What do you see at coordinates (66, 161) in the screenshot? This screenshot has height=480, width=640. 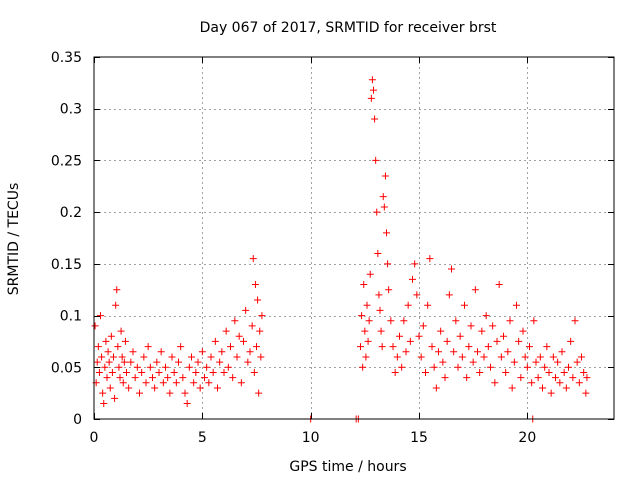 I see `y-tick-label: 0.25` at bounding box center [66, 161].